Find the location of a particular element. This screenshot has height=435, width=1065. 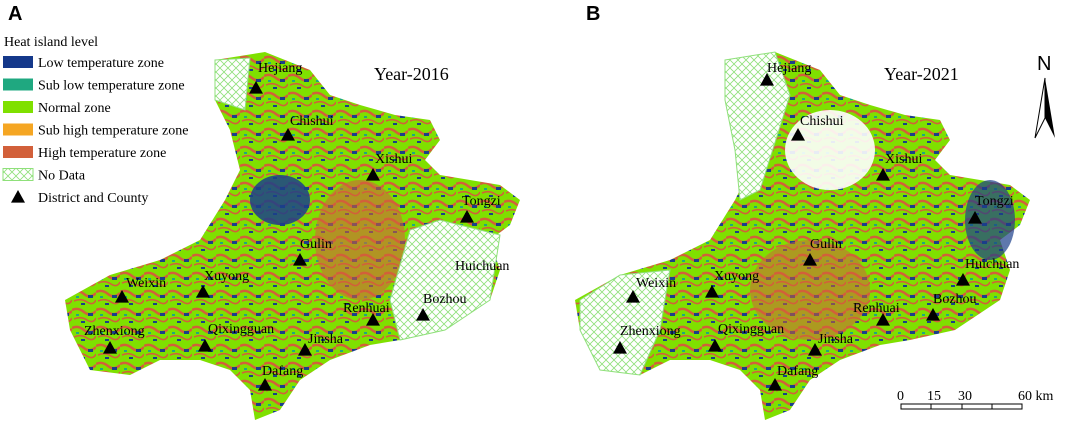

legend-label: No Data is located at coordinates (62, 176).